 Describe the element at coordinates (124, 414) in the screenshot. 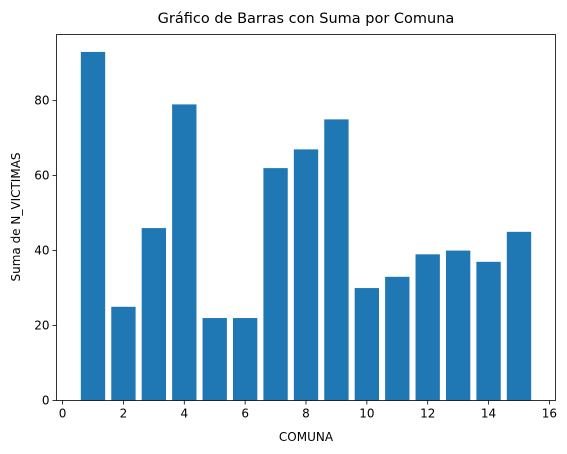

I see `x-tick-label-2: 2` at that location.